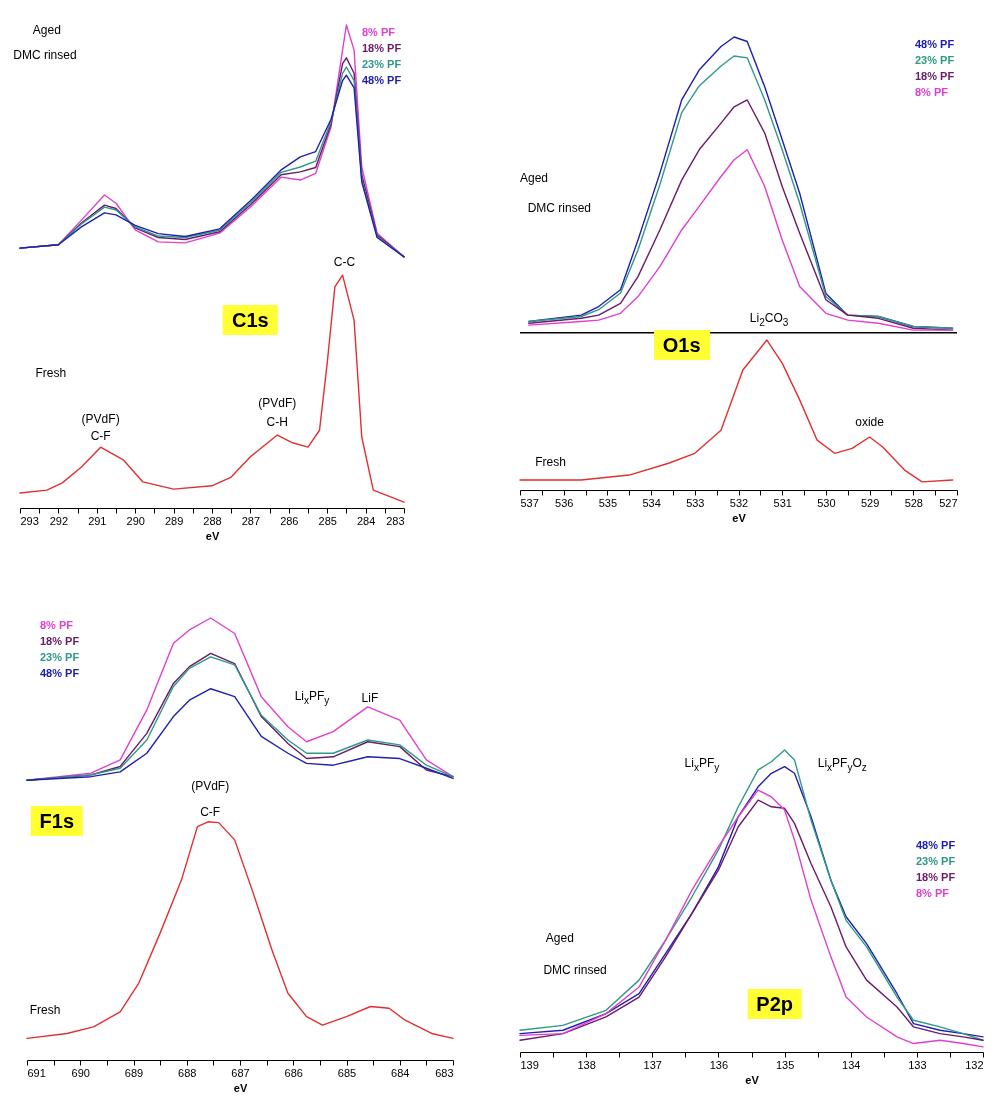 The height and width of the screenshot is (1112, 999). Describe the element at coordinates (529, 502) in the screenshot. I see `x-tick-label: 537` at that location.